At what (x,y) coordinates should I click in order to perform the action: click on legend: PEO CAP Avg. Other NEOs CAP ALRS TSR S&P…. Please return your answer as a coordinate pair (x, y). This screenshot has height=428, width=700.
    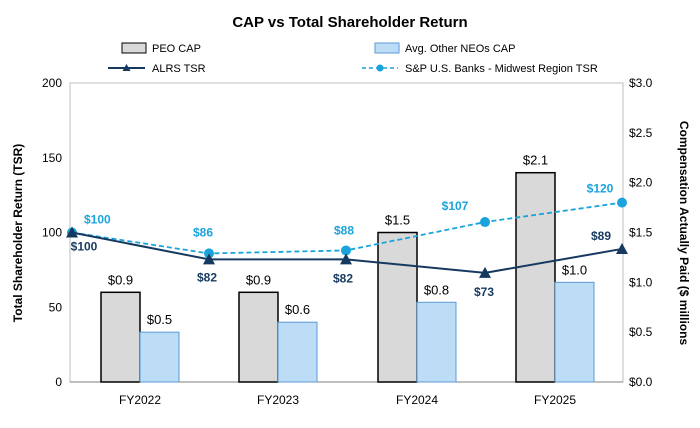
    Looking at the image, I should click on (353, 58).